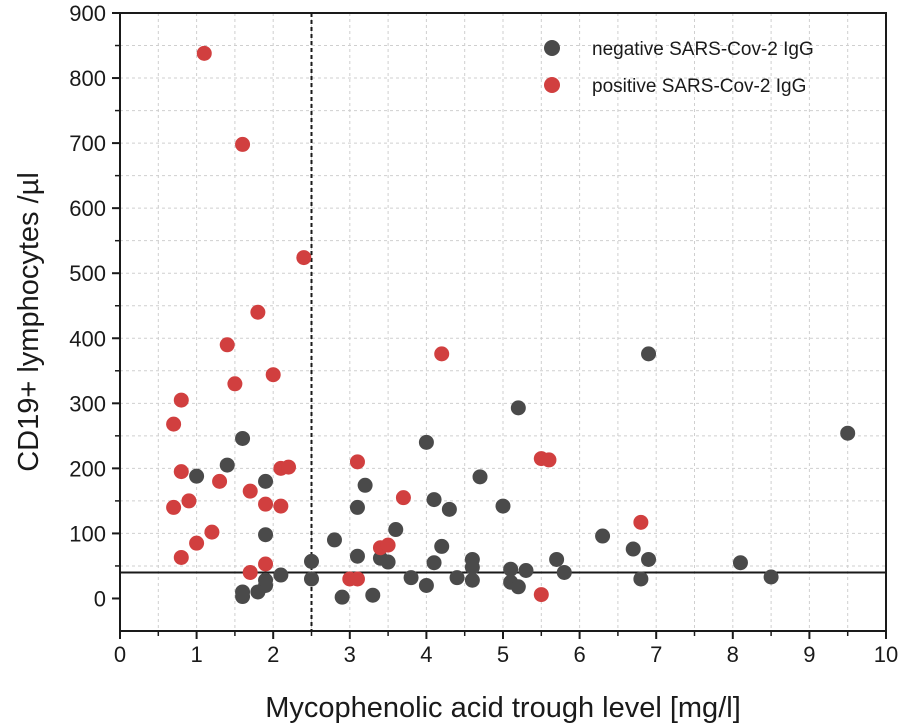 The width and height of the screenshot is (901, 728). Describe the element at coordinates (87, 78) in the screenshot. I see `y-tick-label: 800` at that location.